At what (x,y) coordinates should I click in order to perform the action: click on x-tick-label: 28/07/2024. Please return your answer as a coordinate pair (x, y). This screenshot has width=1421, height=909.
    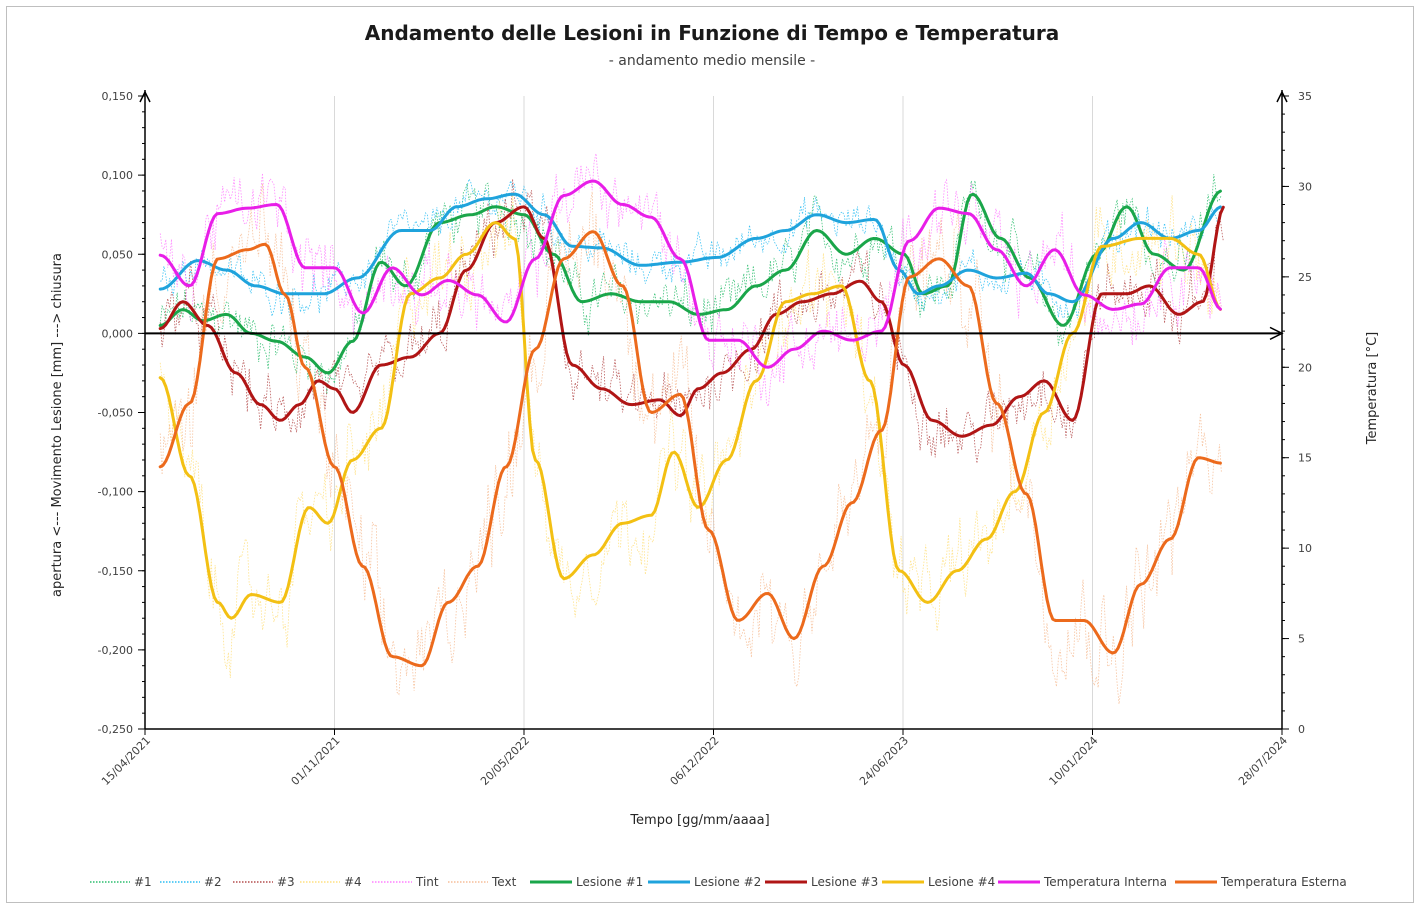
    Looking at the image, I should click on (1263, 761).